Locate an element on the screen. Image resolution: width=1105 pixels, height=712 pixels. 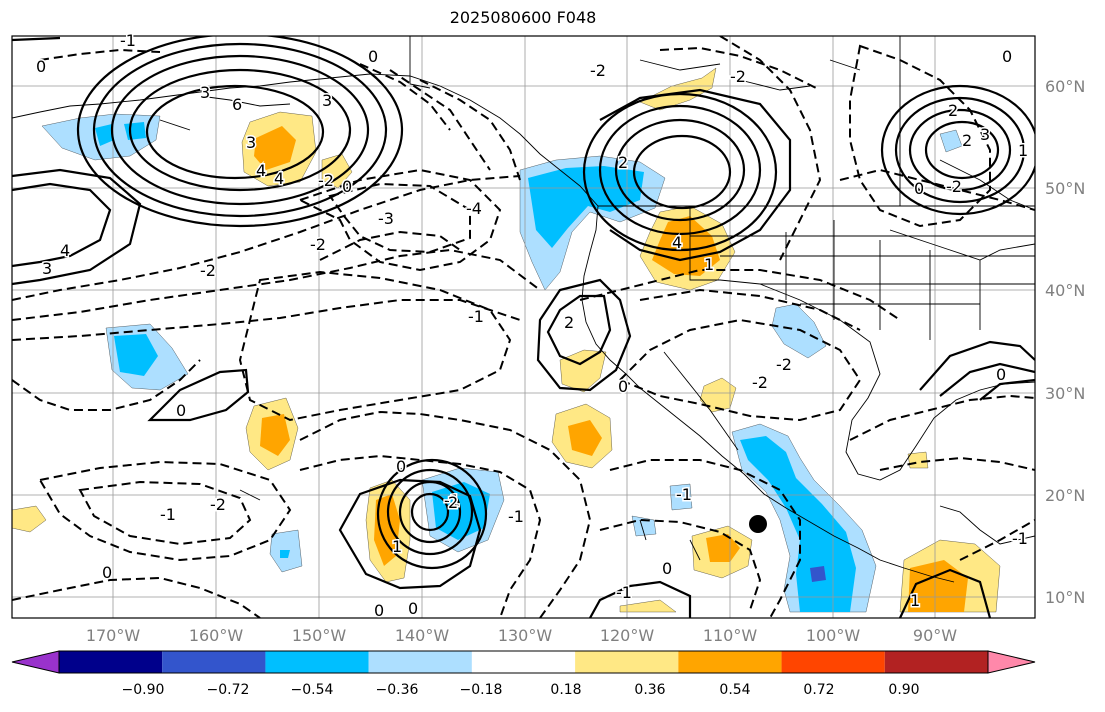
contour-label: -4 is located at coordinates (474, 208).